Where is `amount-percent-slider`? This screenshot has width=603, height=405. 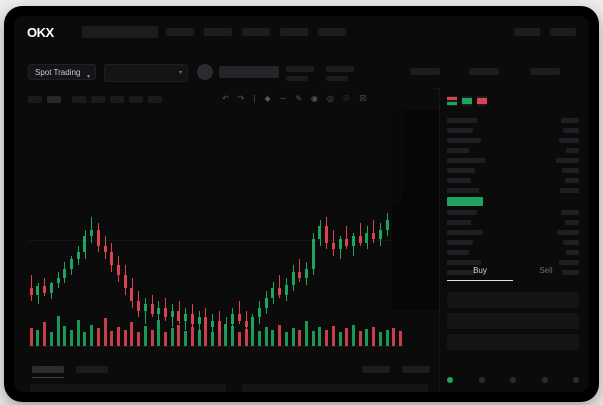
amount-percent-slider is located at coordinates (513, 380).